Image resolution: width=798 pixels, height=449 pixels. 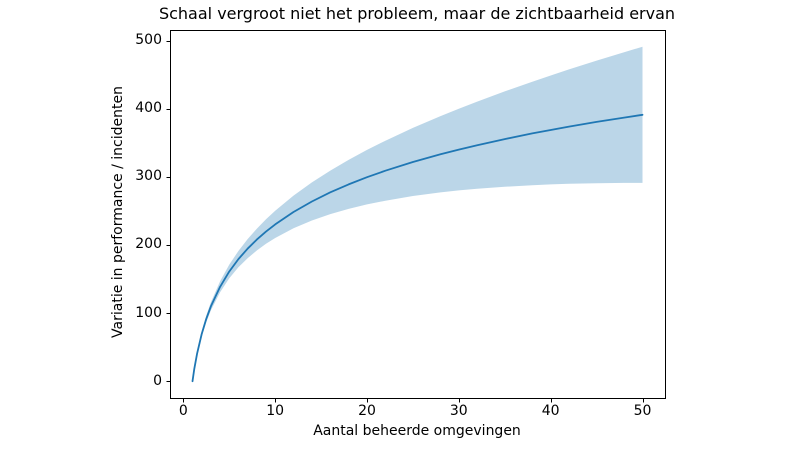 I want to click on y-tick-label: 0, so click(x=157, y=380).